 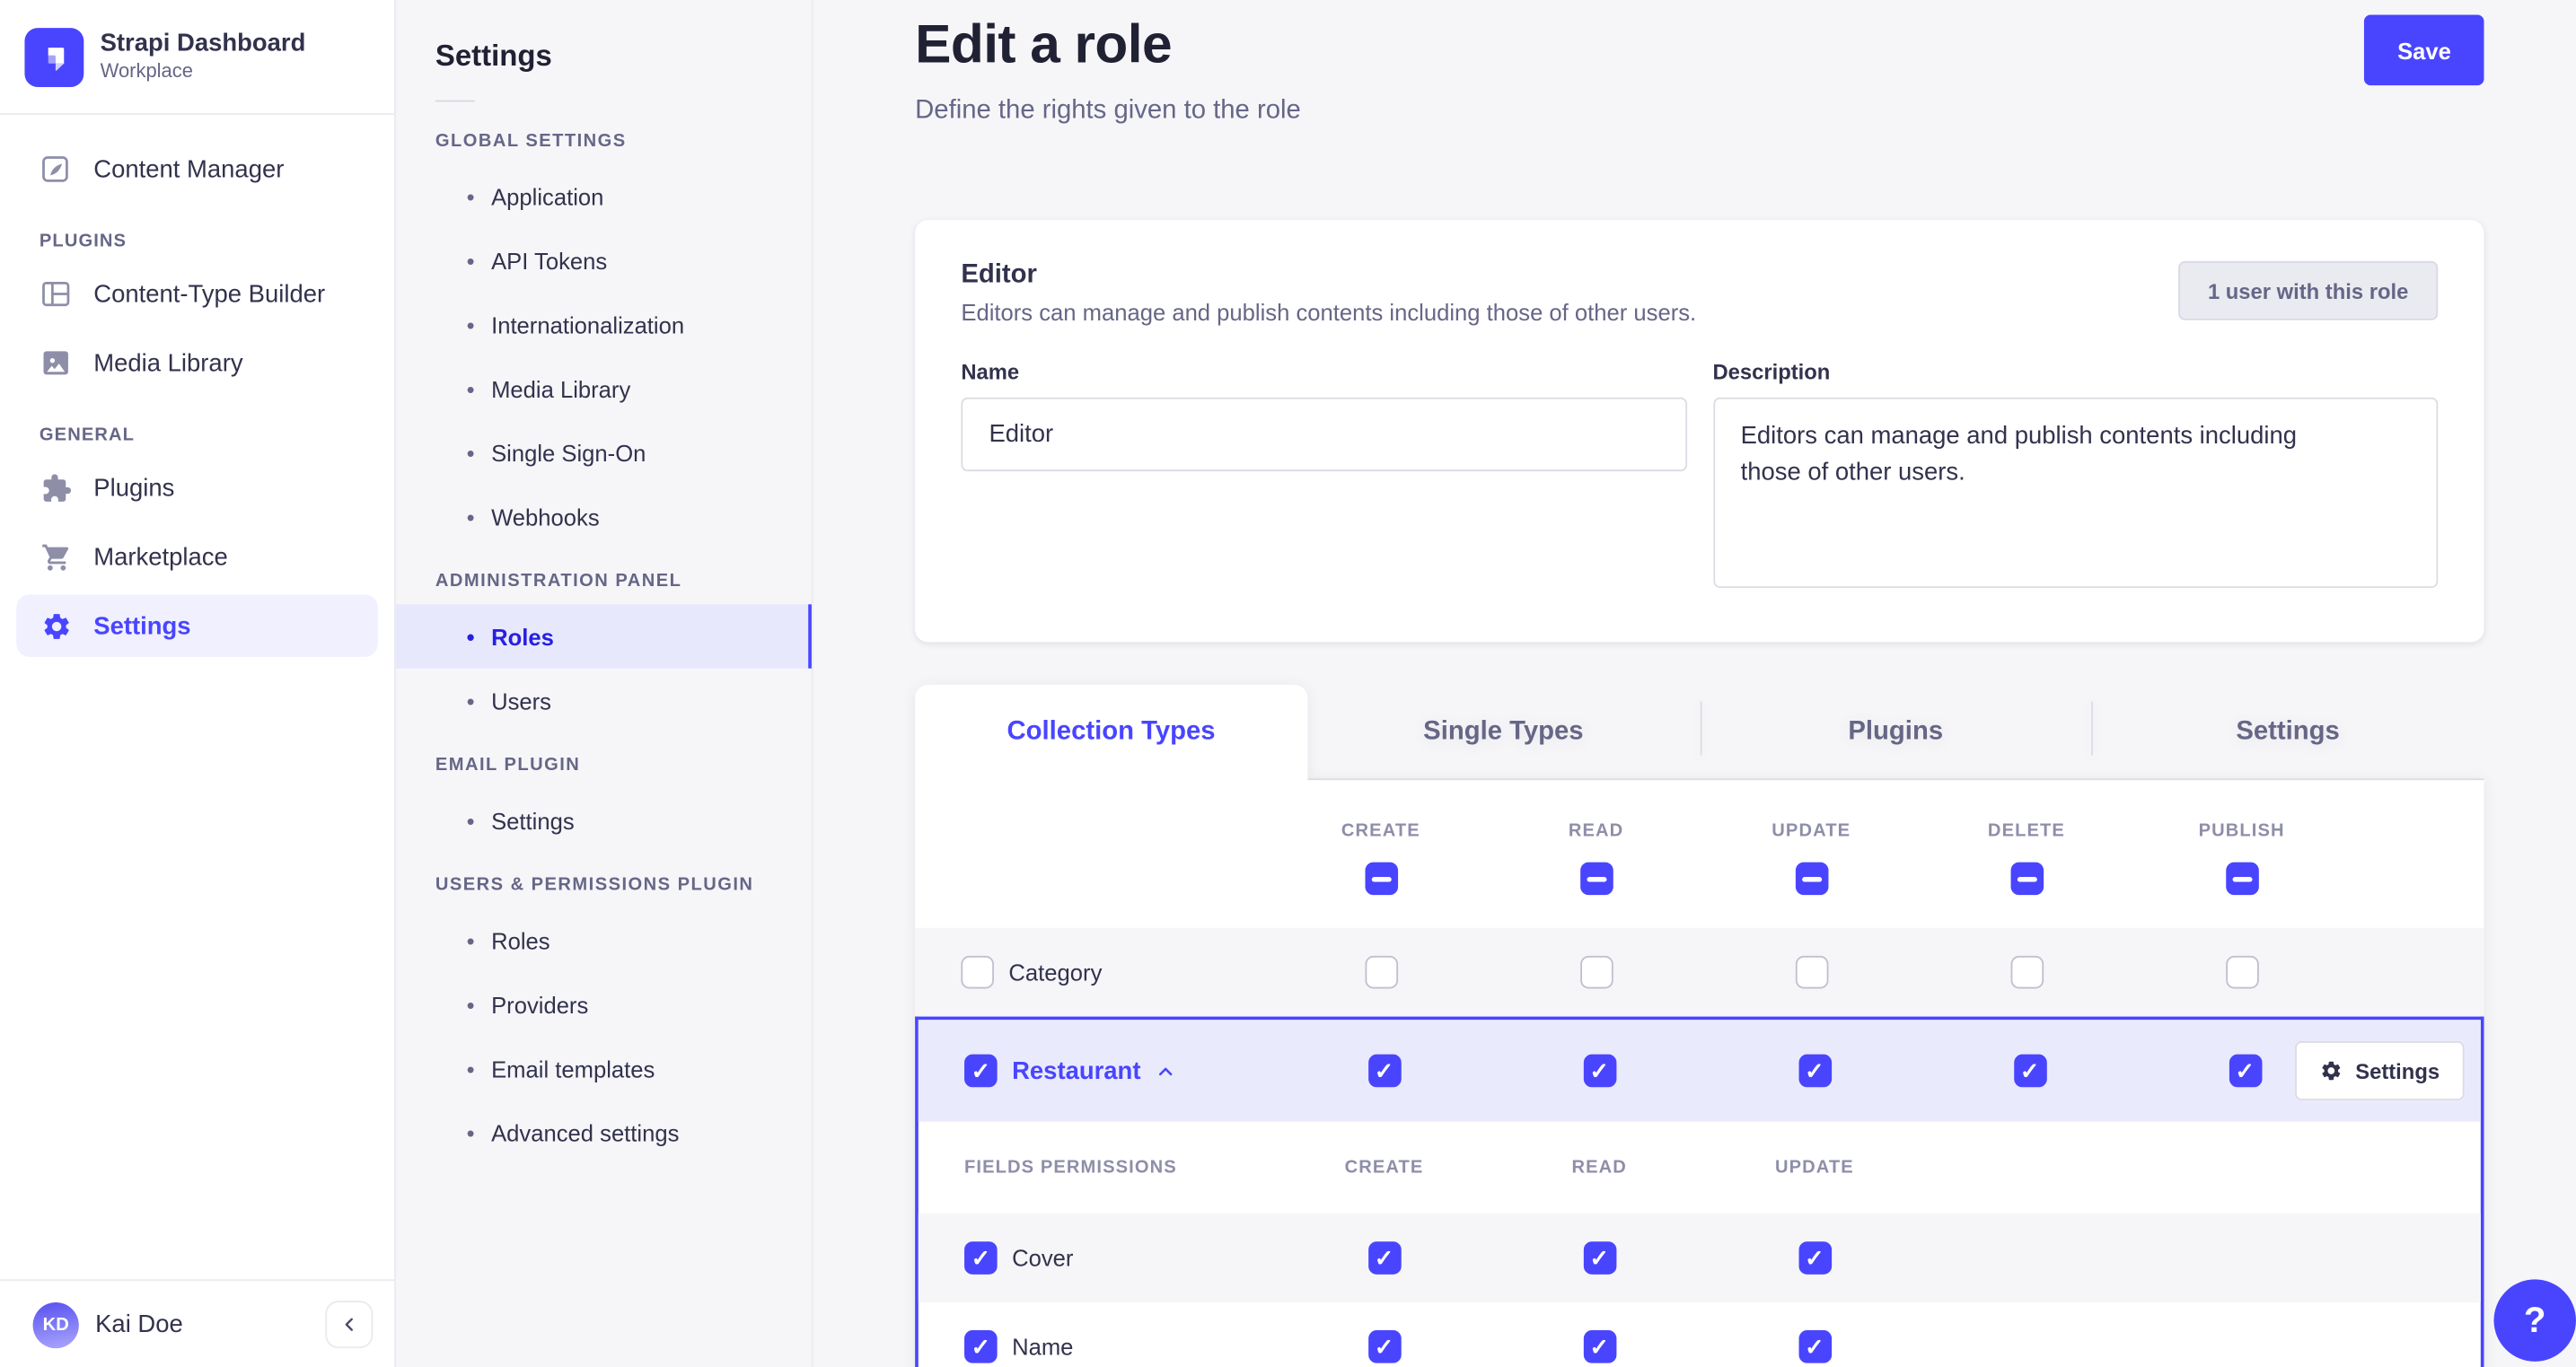 What do you see at coordinates (1384, 1167) in the screenshot?
I see `fields-column-create: CREATE` at bounding box center [1384, 1167].